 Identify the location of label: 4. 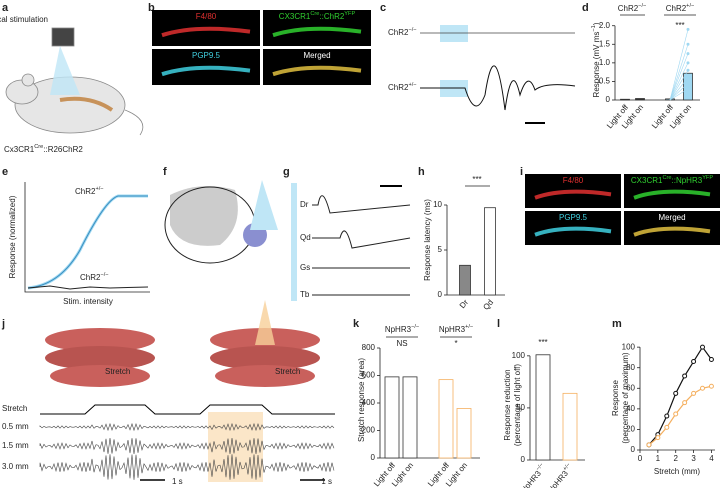
(711, 458).